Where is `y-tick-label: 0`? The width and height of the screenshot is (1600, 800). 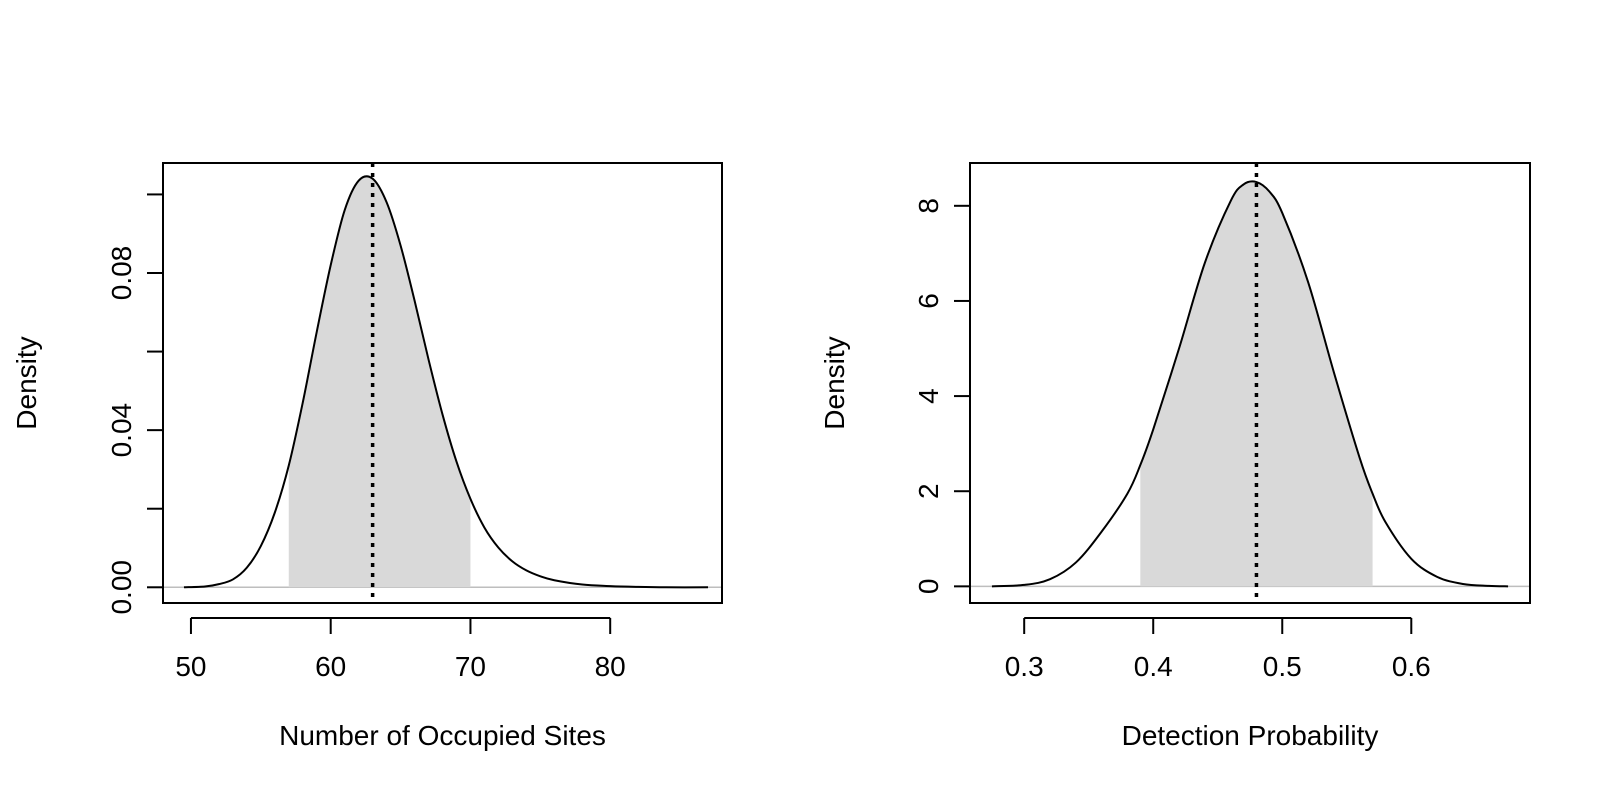 y-tick-label: 0 is located at coordinates (928, 587).